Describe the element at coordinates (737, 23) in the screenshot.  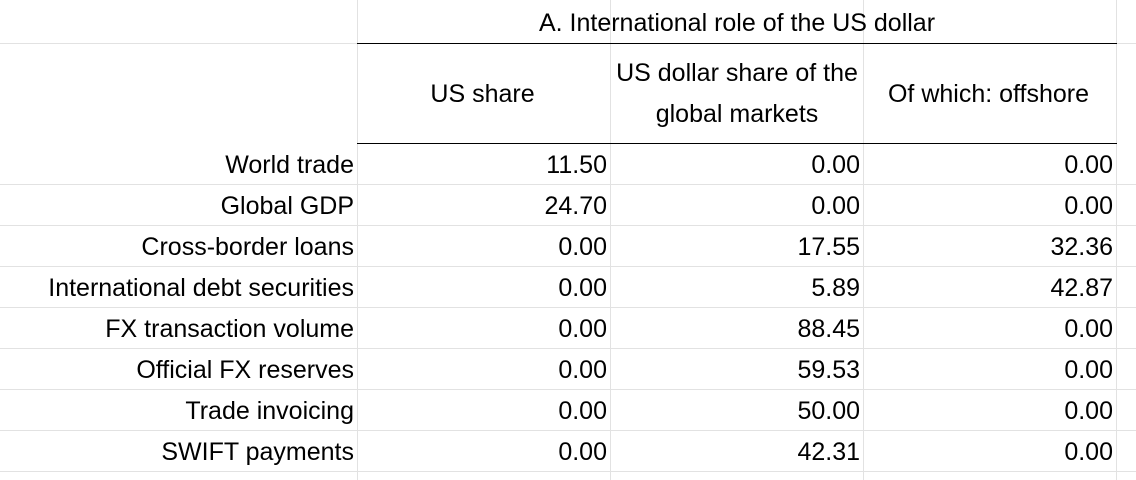
I see `table-title: A. International role of the US dollar` at that location.